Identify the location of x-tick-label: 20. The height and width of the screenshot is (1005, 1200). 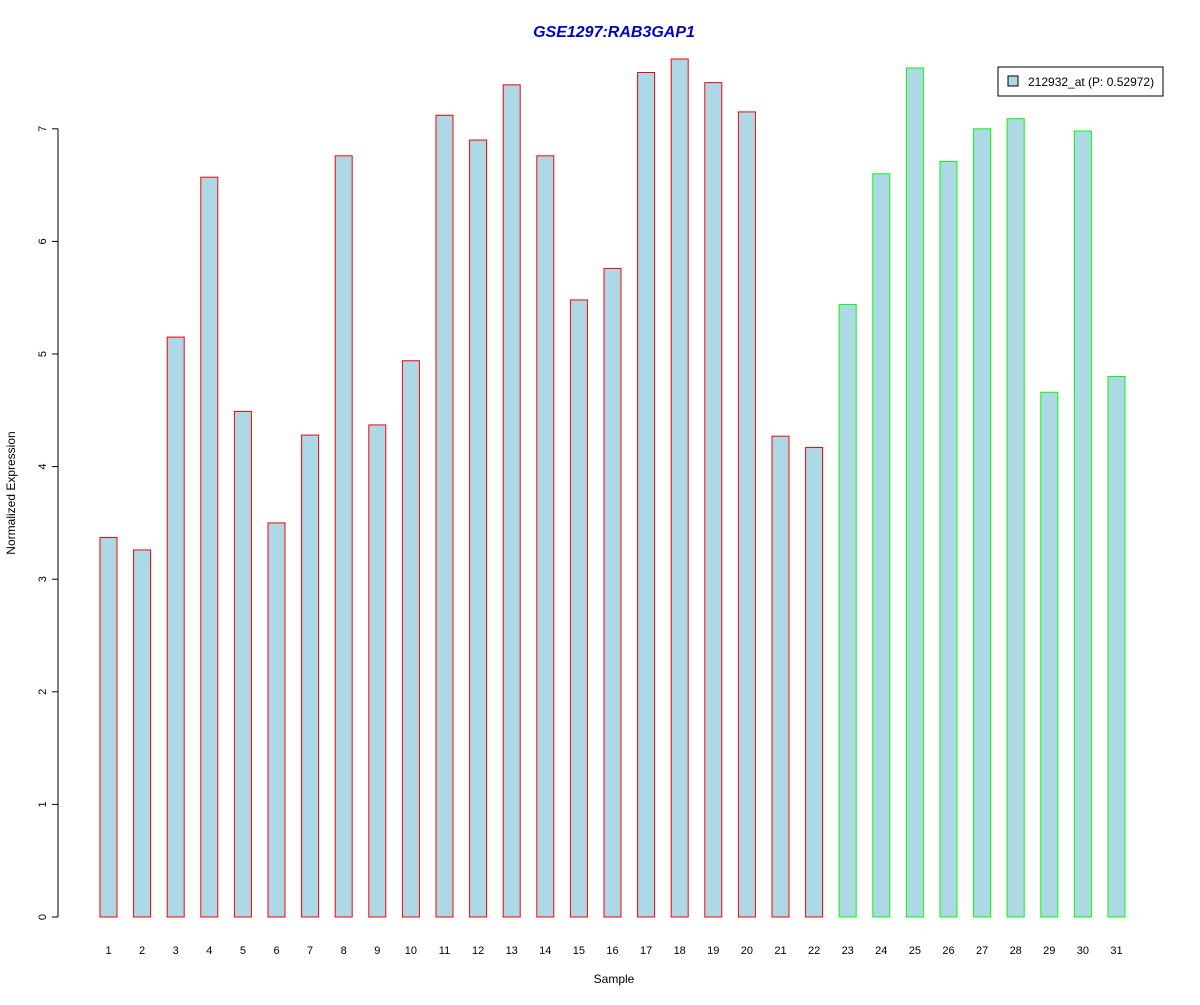
(747, 951).